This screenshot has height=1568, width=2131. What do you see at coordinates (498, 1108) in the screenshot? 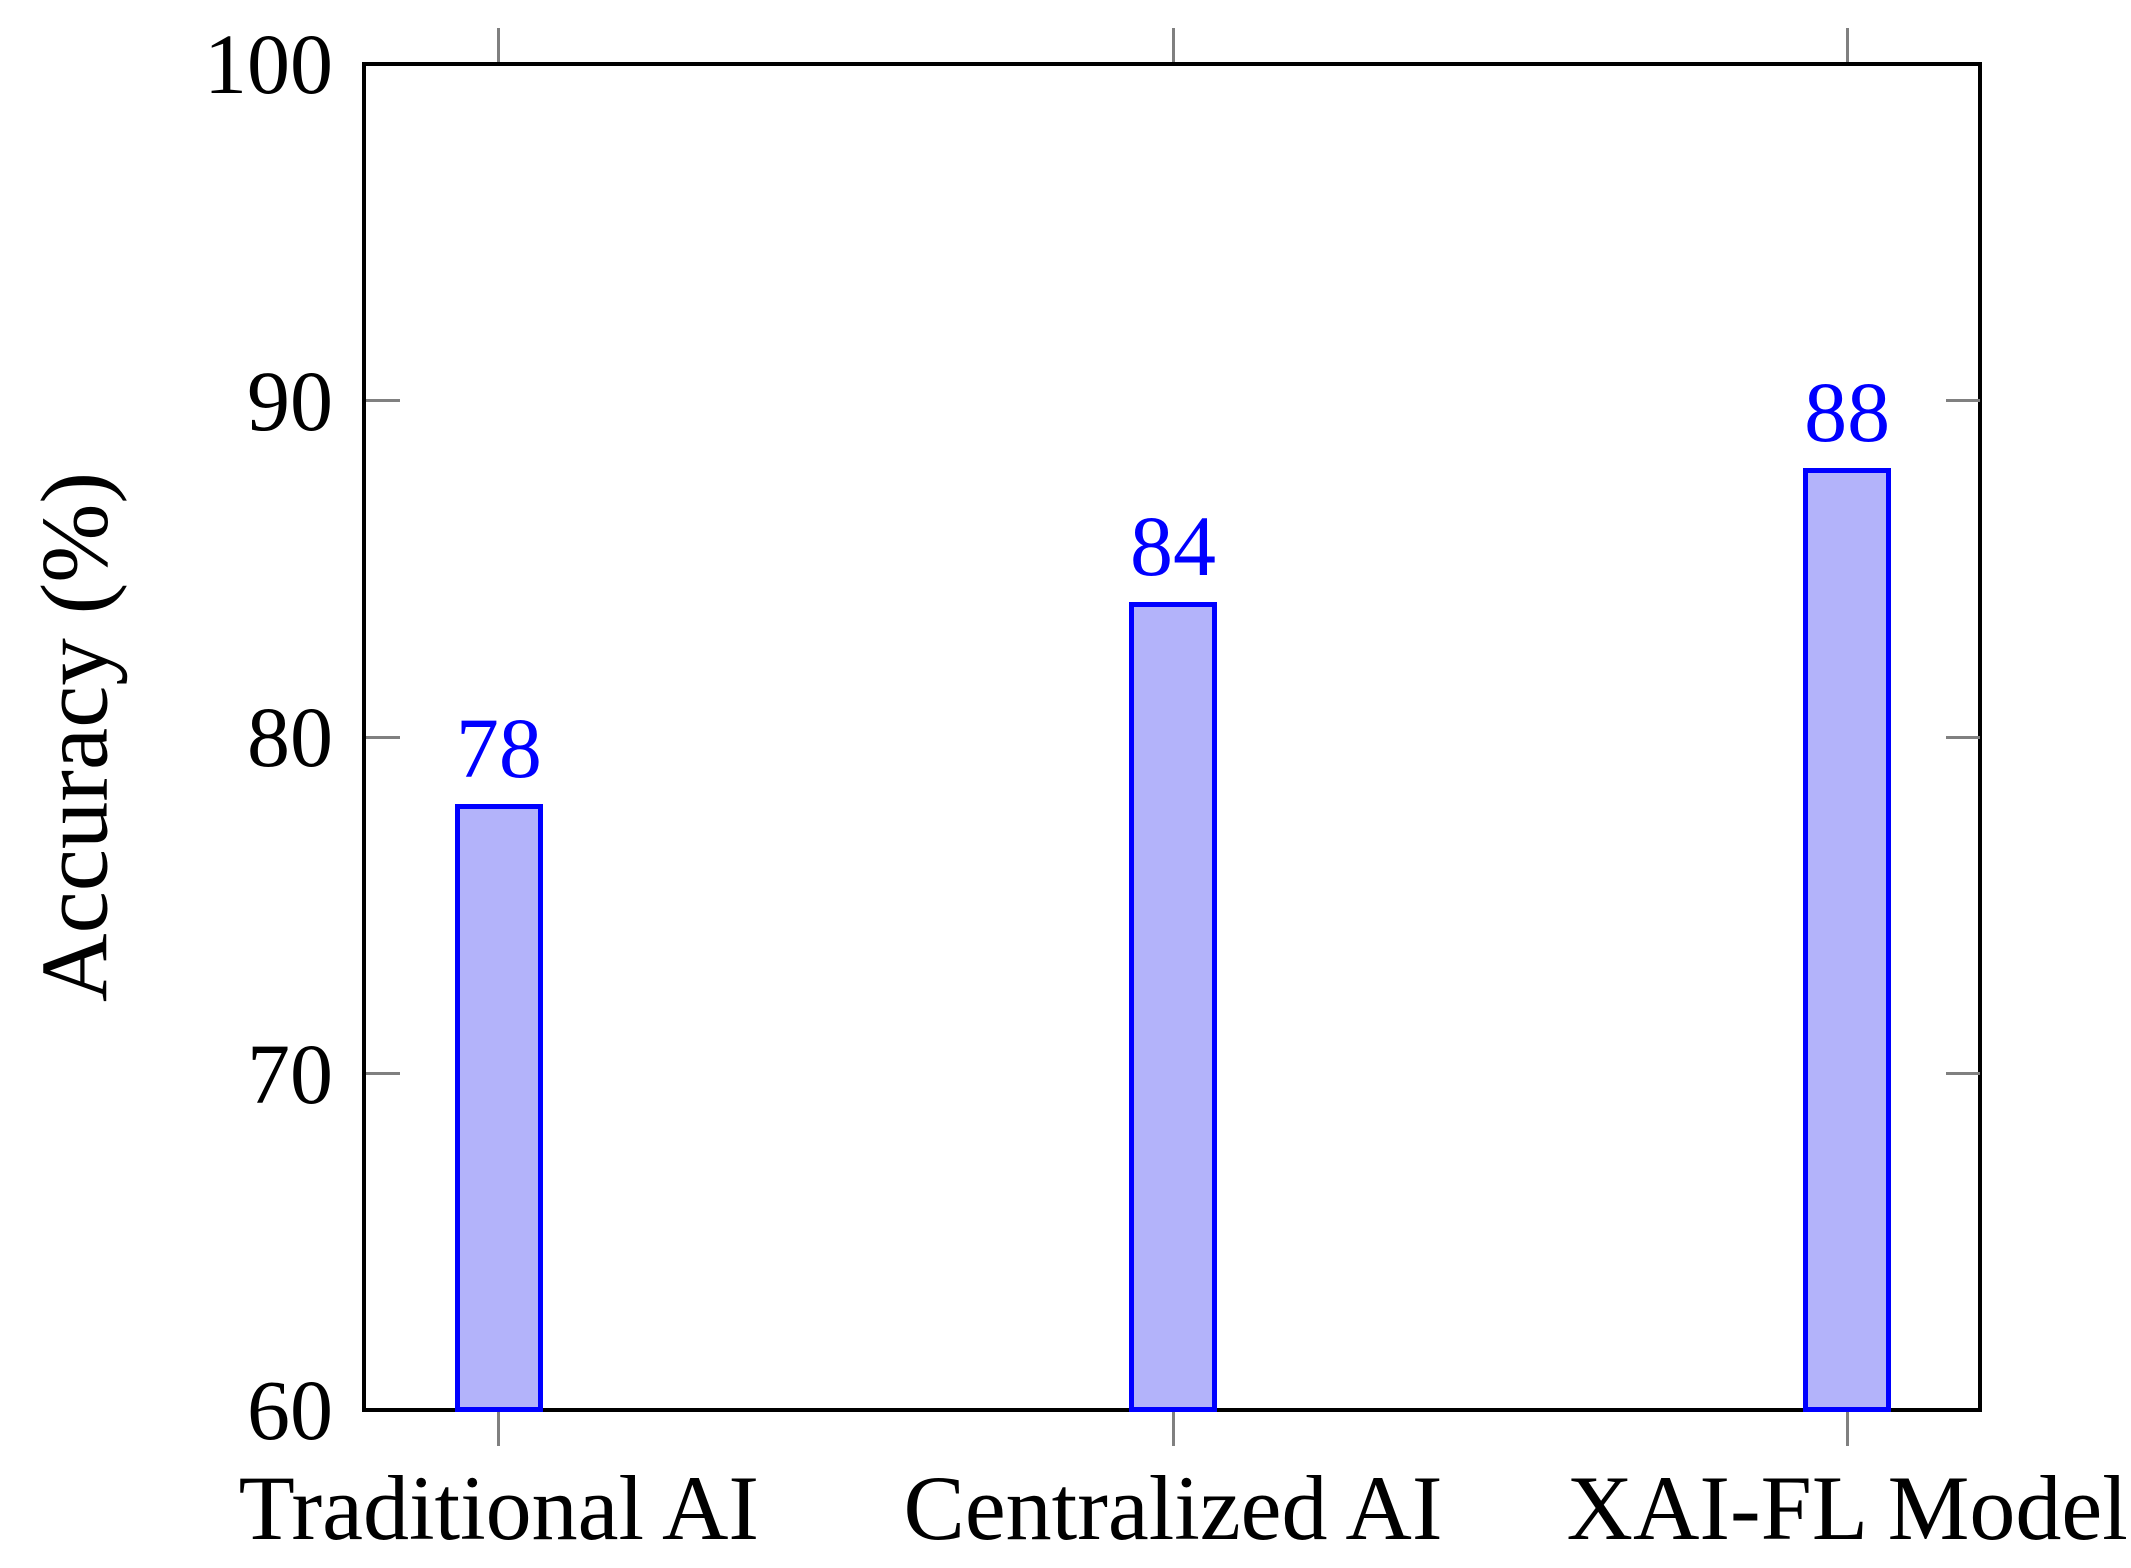
I see `bar-traditional-ai` at bounding box center [498, 1108].